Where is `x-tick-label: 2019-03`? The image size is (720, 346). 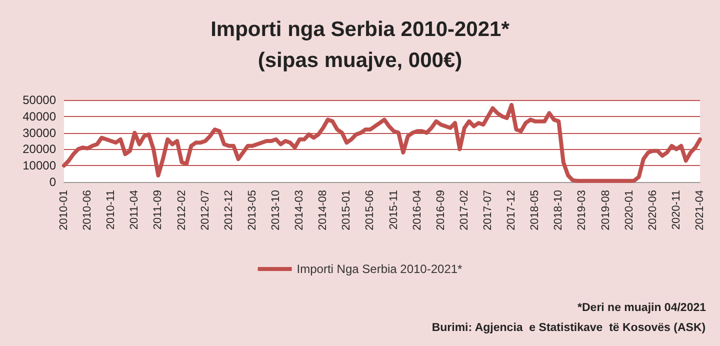
x-tick-label: 2019-03 is located at coordinates (582, 210).